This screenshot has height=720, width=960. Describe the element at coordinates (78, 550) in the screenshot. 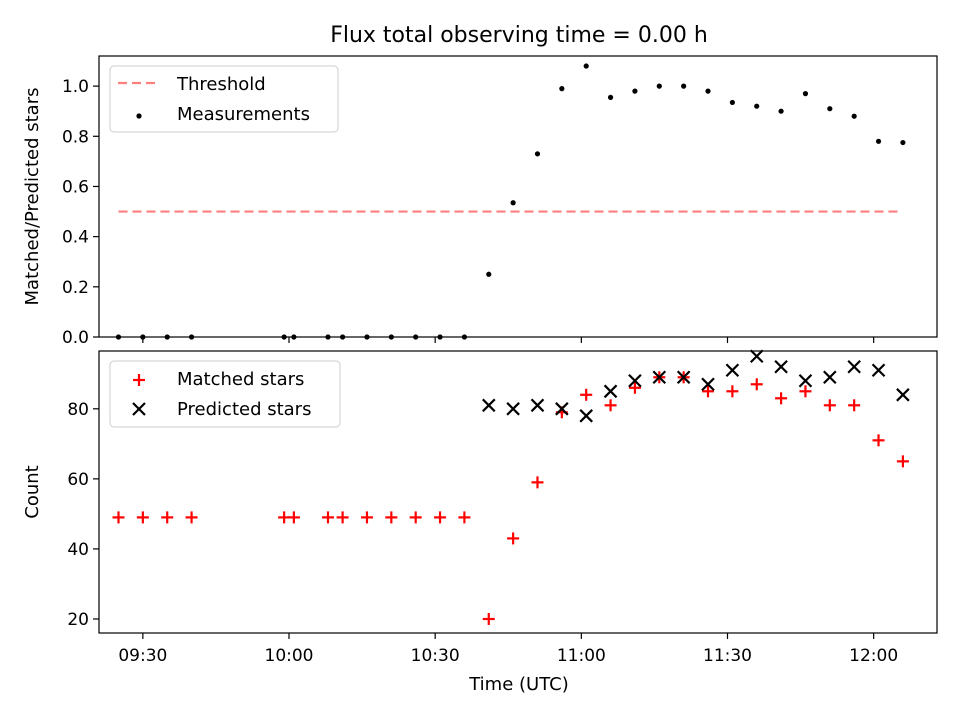

I see `bottom-y-tick-label: 40` at that location.